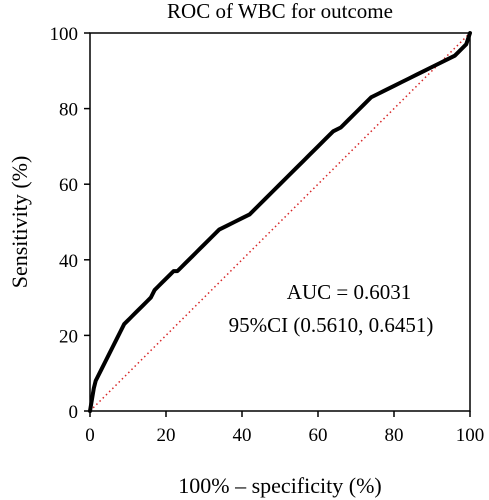  I want to click on x-tick-label: 60, so click(318, 435).